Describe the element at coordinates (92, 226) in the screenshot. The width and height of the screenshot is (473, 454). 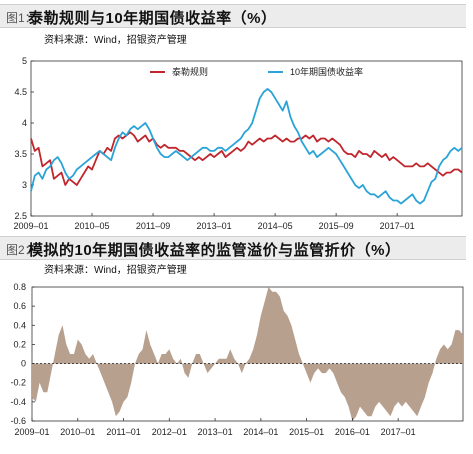
I see `x-tick-label: 2010–05` at that location.